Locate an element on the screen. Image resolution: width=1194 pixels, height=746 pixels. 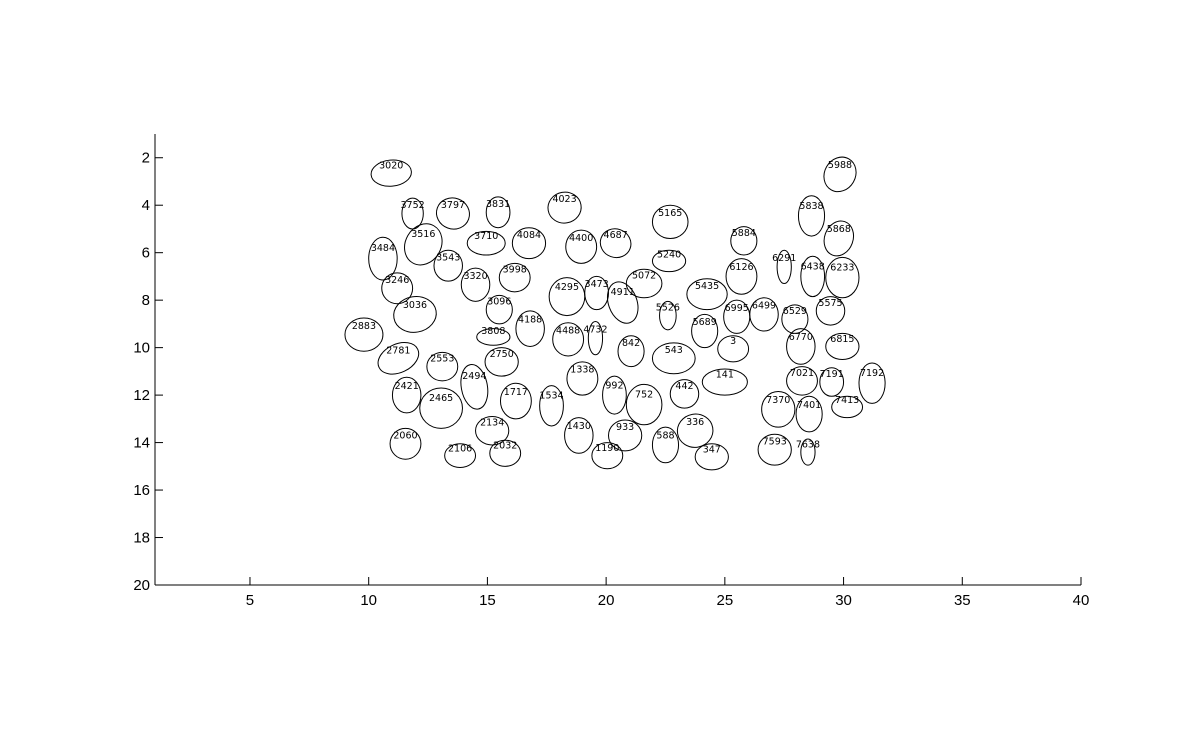
ellipse-label: 7413 is located at coordinates (847, 400).